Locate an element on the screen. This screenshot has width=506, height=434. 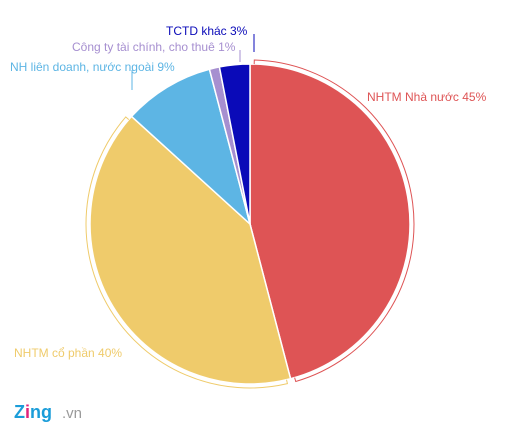
logo-suffix: .vn is located at coordinates (72, 413).